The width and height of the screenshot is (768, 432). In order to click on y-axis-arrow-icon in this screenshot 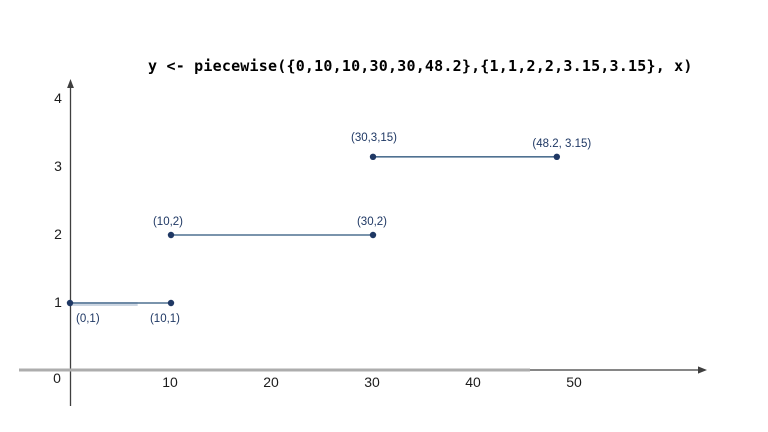, I will do `click(70, 83)`.